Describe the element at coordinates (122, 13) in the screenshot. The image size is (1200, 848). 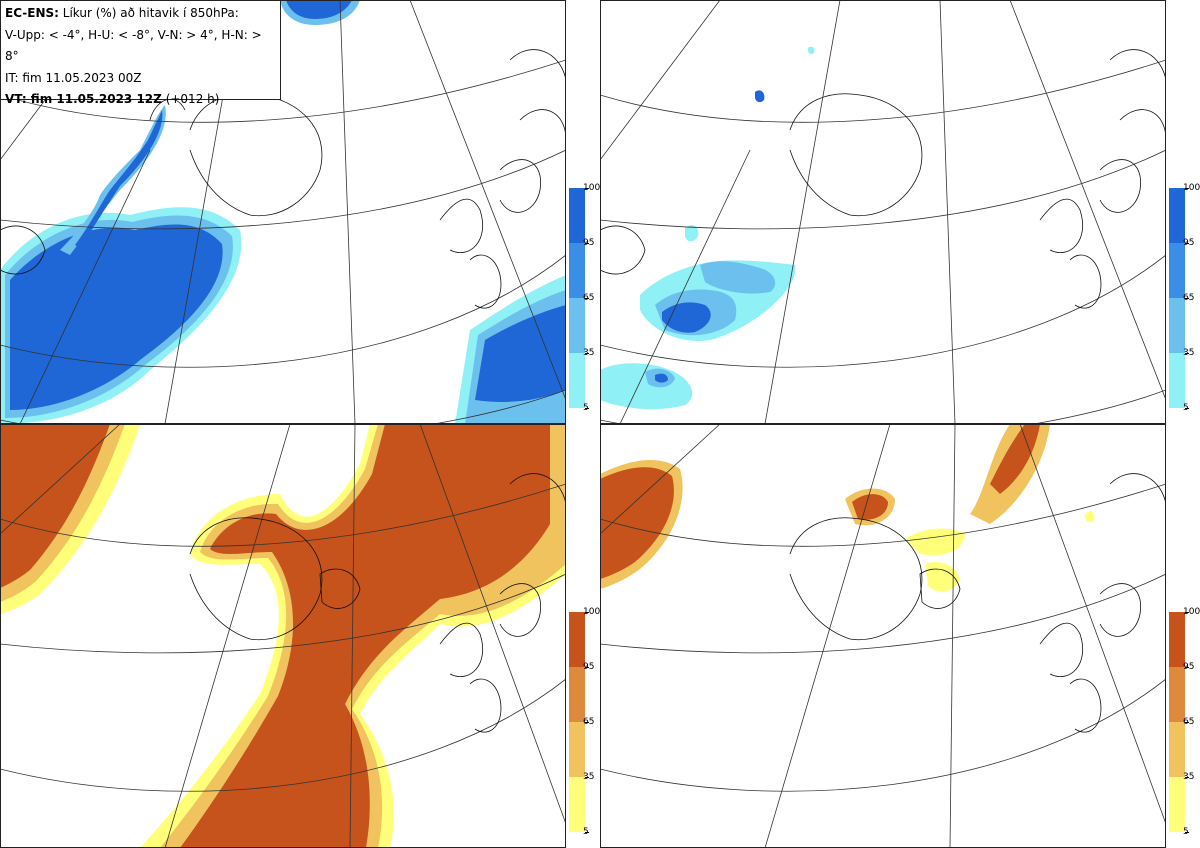
I see `info-line-1: EC-ENS: Líkur (%) að hitavik í 850hPa:` at that location.